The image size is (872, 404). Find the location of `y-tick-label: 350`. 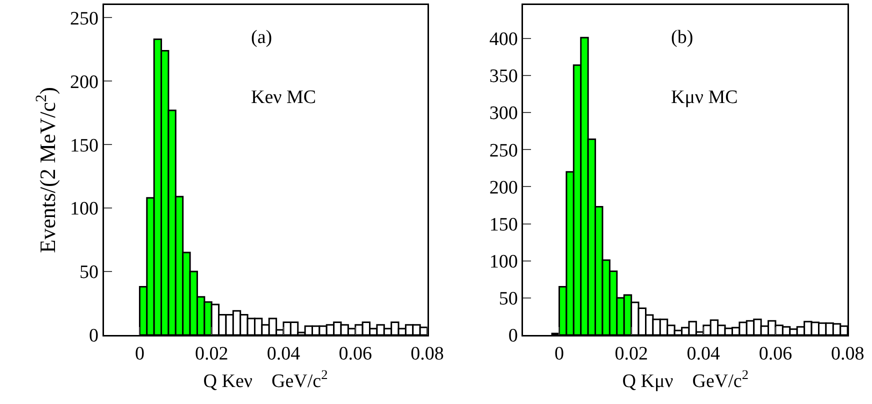

y-tick-label: 350 is located at coordinates (503, 77).